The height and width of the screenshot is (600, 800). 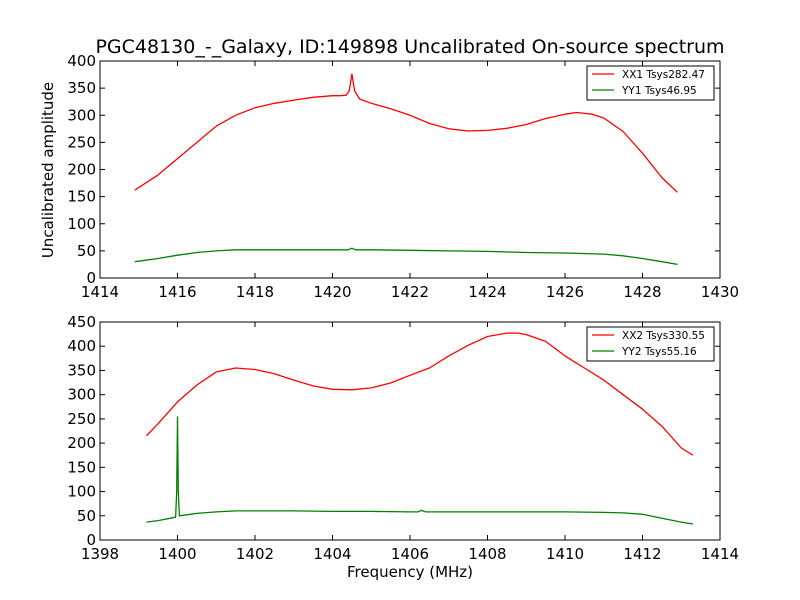 I want to click on top-y-tick-label: 350, so click(x=81, y=88).